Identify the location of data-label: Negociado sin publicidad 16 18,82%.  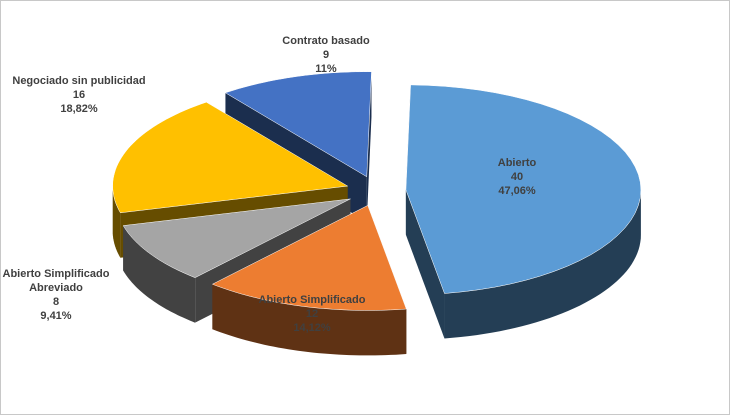
(79, 95).